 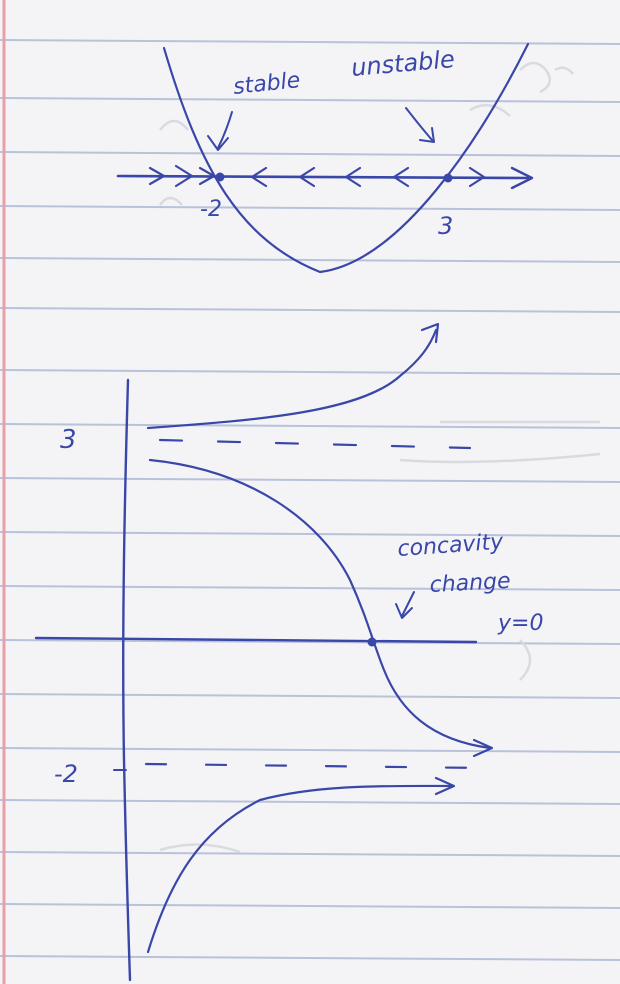 I want to click on unstable-label: unstable, so click(x=403, y=63).